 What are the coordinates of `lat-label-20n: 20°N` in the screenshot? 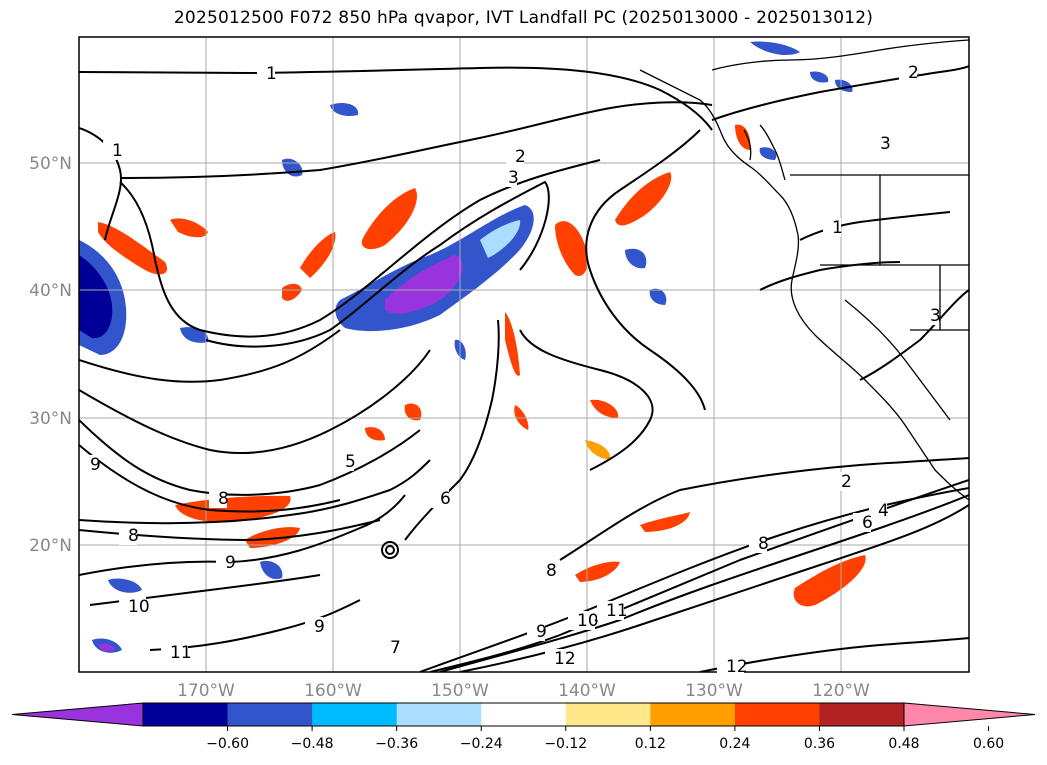 It's located at (50, 546).